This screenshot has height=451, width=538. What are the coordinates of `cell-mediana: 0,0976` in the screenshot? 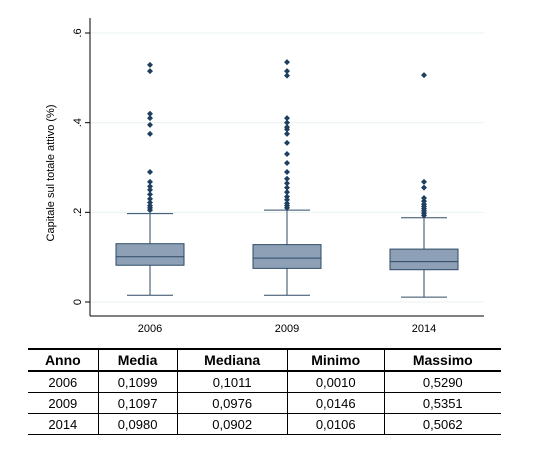 It's located at (232, 403).